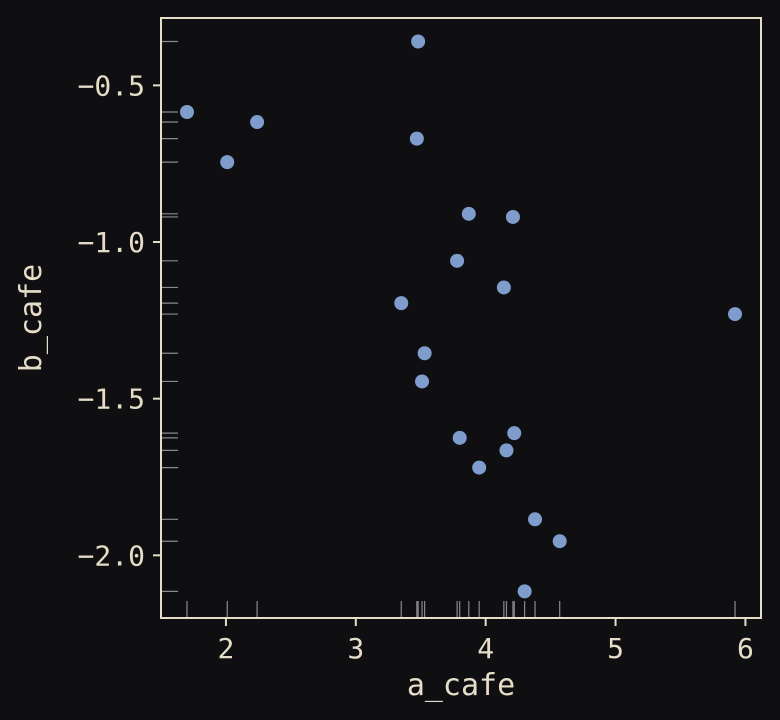 The width and height of the screenshot is (780, 720). What do you see at coordinates (745, 648) in the screenshot?
I see `x-tick-label: 6` at bounding box center [745, 648].